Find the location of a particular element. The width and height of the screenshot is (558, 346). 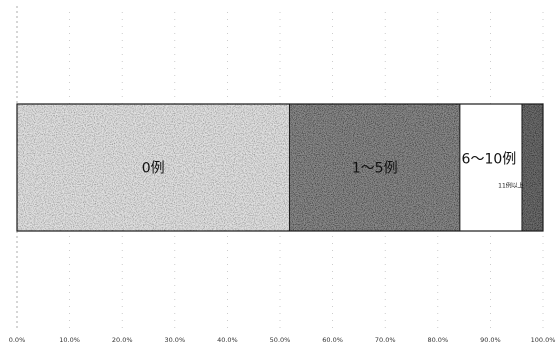

x-tick-label: 90.0% is located at coordinates (490, 340).